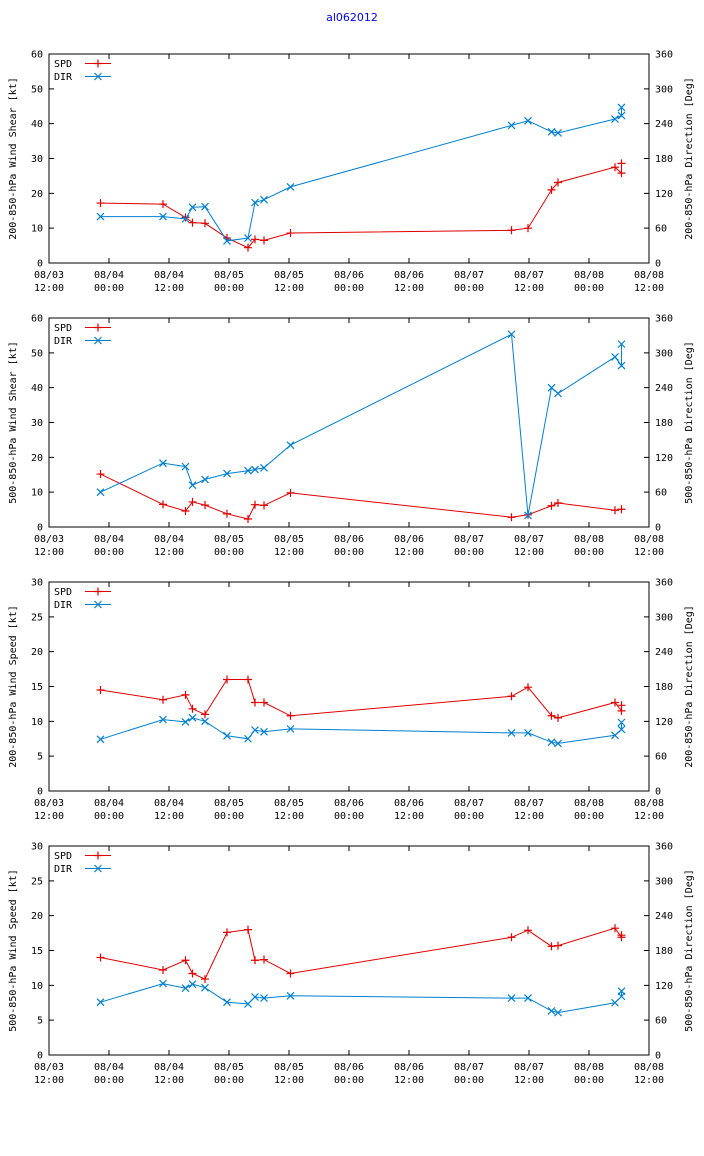 This screenshot has height=1156, width=704. What do you see at coordinates (37, 89) in the screenshot?
I see `y-tick-label: 50` at bounding box center [37, 89].